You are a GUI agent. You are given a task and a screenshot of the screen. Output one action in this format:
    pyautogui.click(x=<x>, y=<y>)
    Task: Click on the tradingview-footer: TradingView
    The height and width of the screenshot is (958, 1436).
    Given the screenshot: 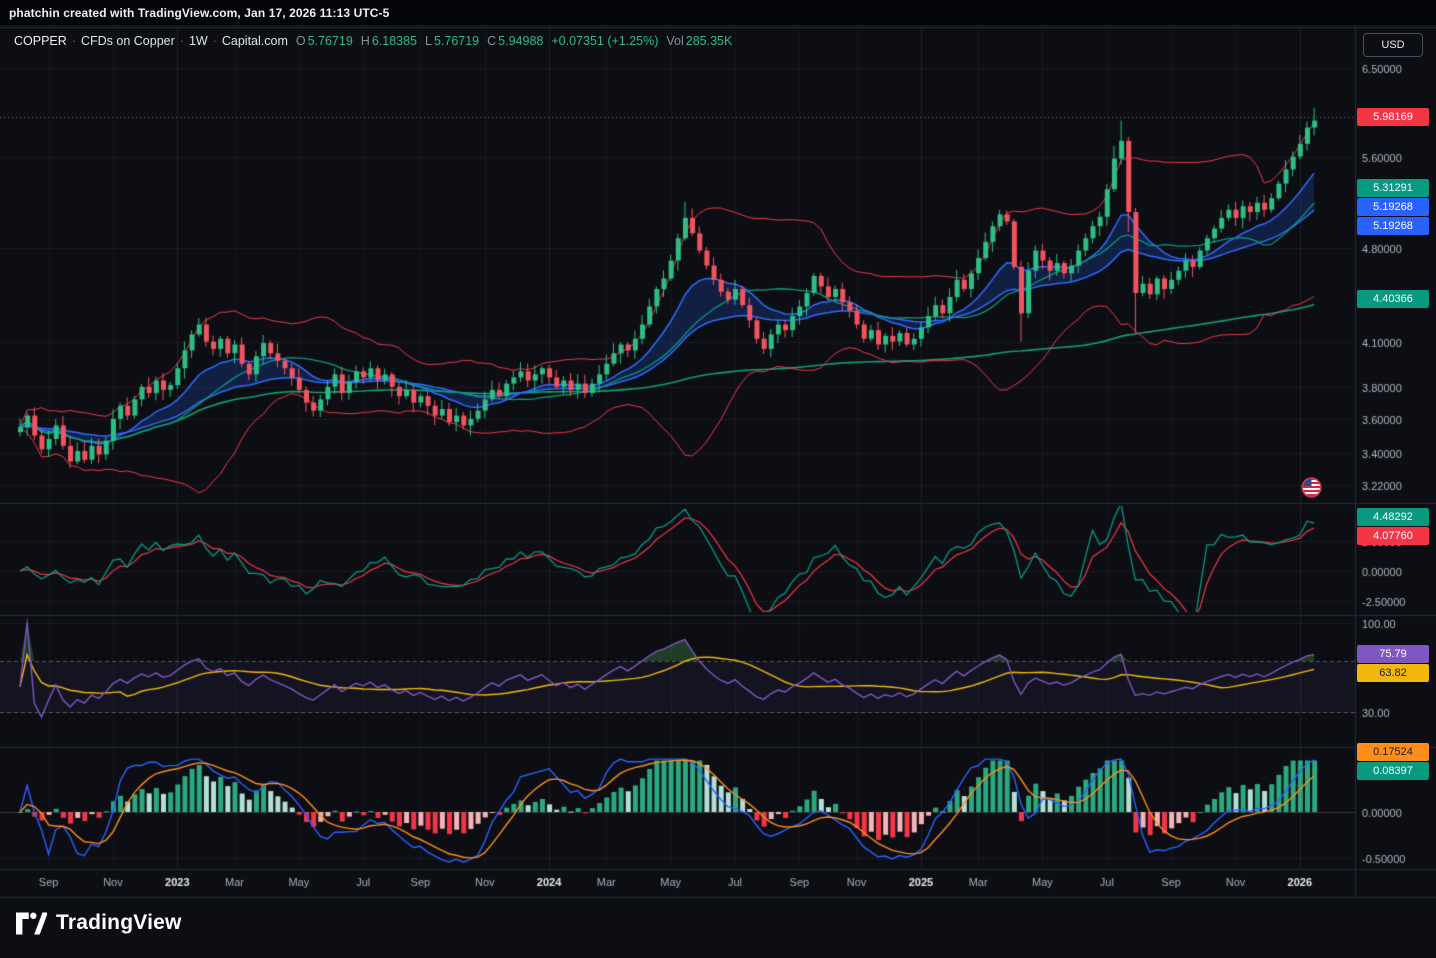 What is the action you would take?
    pyautogui.click(x=99, y=923)
    